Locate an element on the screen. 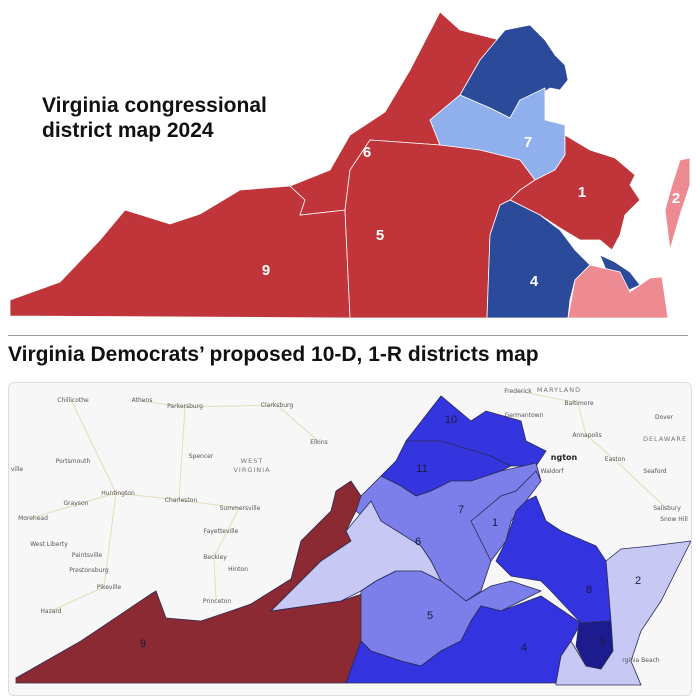 The image size is (696, 697). place-label: Snow Hill is located at coordinates (674, 519).